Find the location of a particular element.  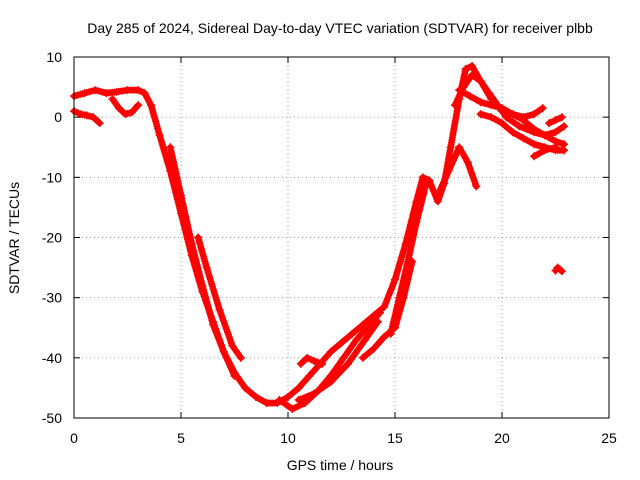

y-tick-label: -30 is located at coordinates (52, 298).